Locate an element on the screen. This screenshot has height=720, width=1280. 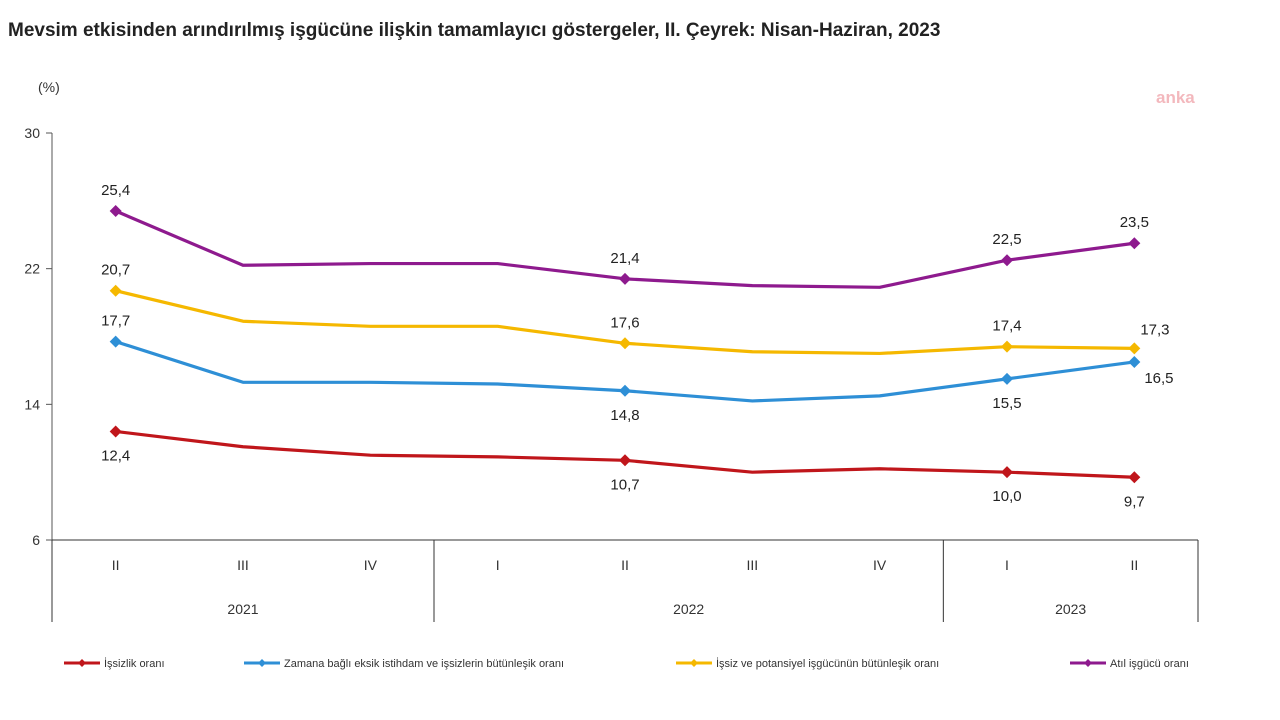
data-label: 21,4 is located at coordinates (624, 258).